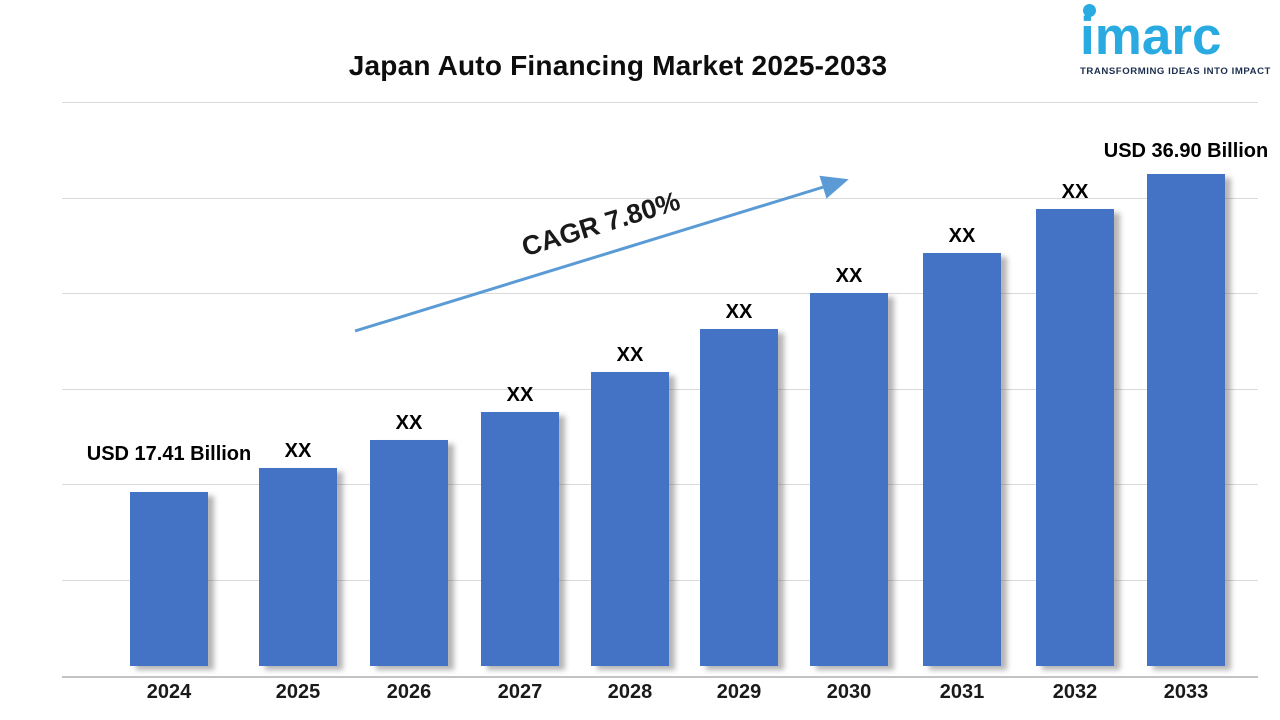 The width and height of the screenshot is (1280, 720). Describe the element at coordinates (1175, 71) in the screenshot. I see `logo-tagline: TRANSFORMING IDEAS INTO IMPACT` at that location.